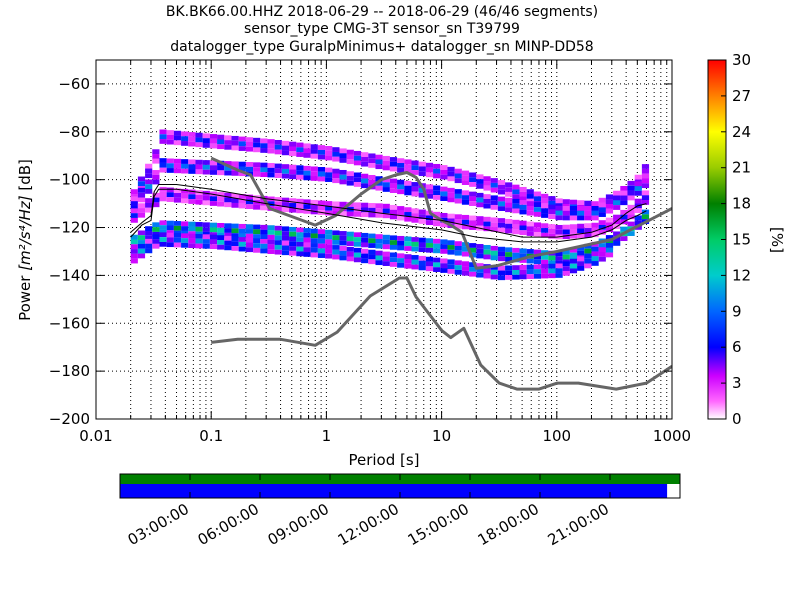 The width and height of the screenshot is (800, 604). What do you see at coordinates (741, 96) in the screenshot?
I see `colorbar-tick-label: 27` at bounding box center [741, 96].